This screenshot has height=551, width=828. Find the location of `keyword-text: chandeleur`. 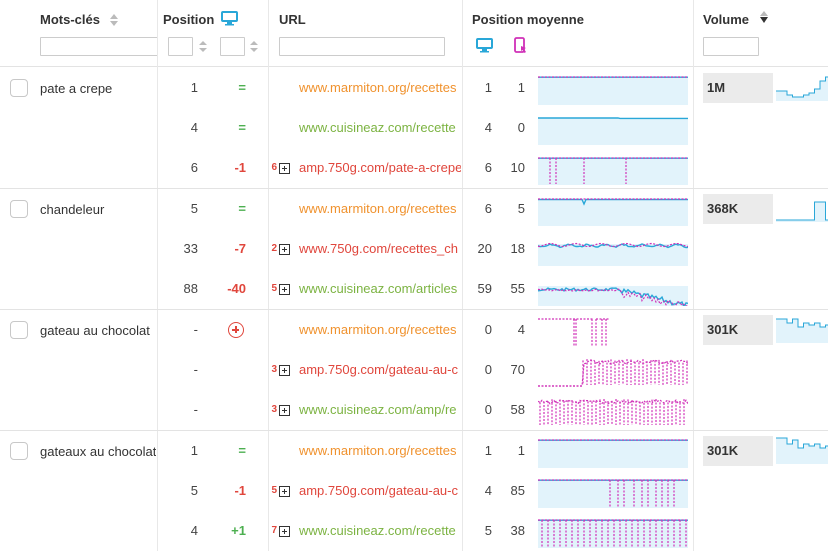

keyword-text: chandeleur is located at coordinates (72, 209).